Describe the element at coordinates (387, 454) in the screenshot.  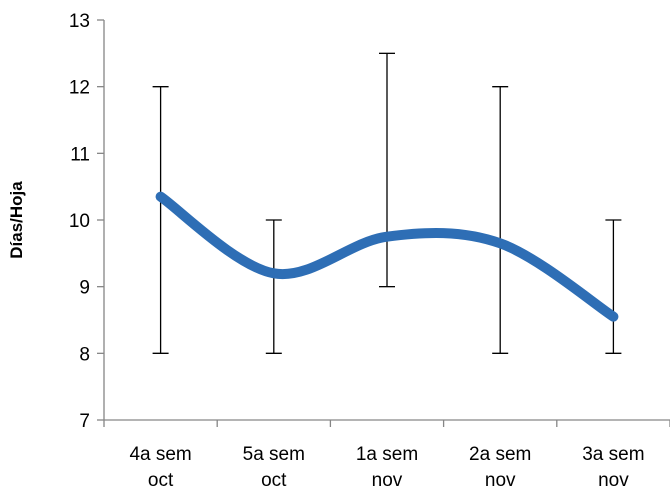
I see `x-tick-label-line: 1a sem` at that location.